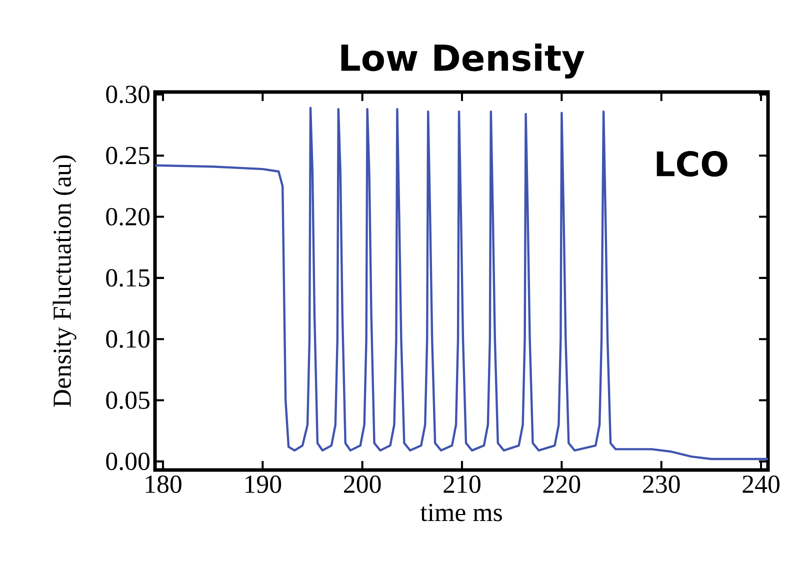 The width and height of the screenshot is (804, 562). What do you see at coordinates (692, 164) in the screenshot?
I see `annotation: LCO` at bounding box center [692, 164].